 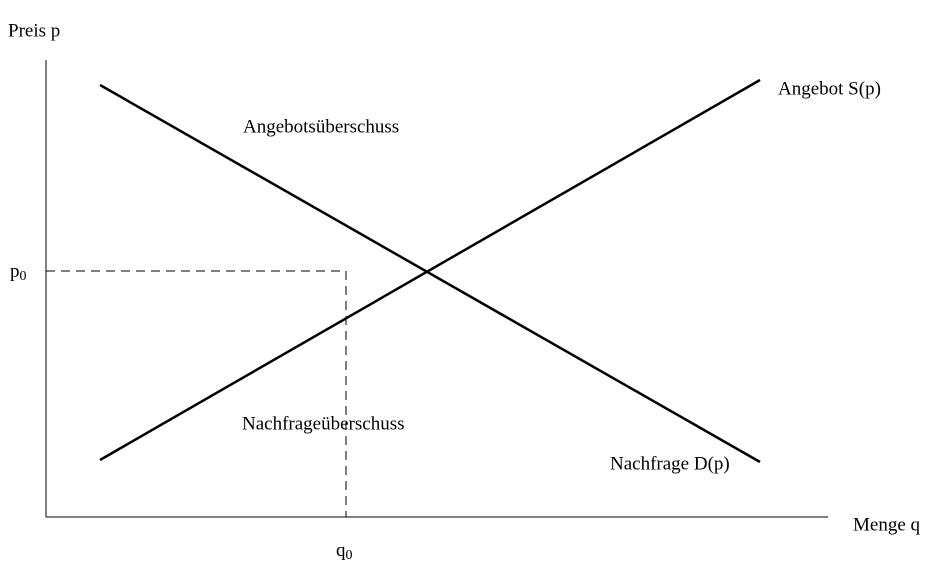 I want to click on x-axis-label: Menge q, so click(x=887, y=524).